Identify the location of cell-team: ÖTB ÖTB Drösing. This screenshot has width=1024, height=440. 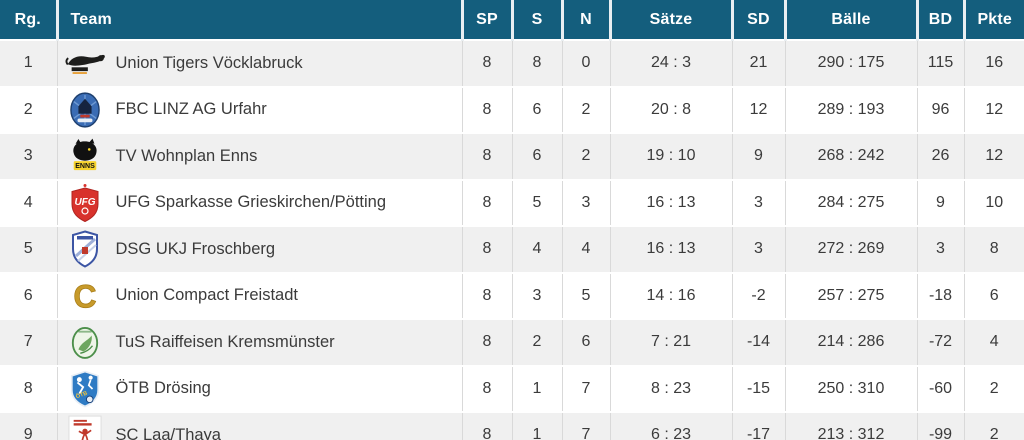
(260, 389).